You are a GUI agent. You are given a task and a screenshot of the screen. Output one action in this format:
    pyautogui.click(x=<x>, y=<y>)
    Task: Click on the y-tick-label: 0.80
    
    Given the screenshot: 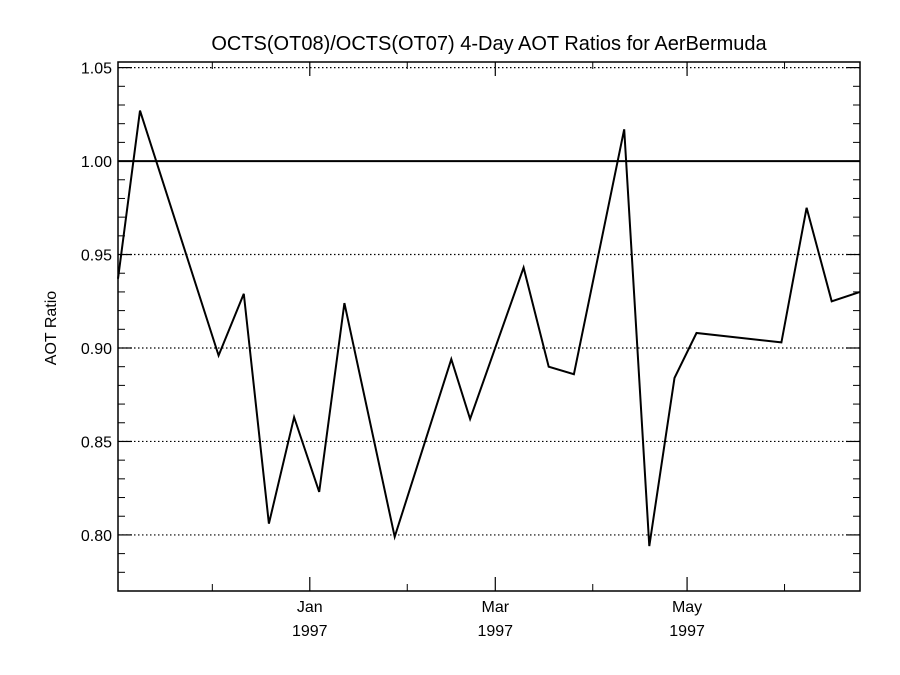 What is the action you would take?
    pyautogui.click(x=96, y=536)
    